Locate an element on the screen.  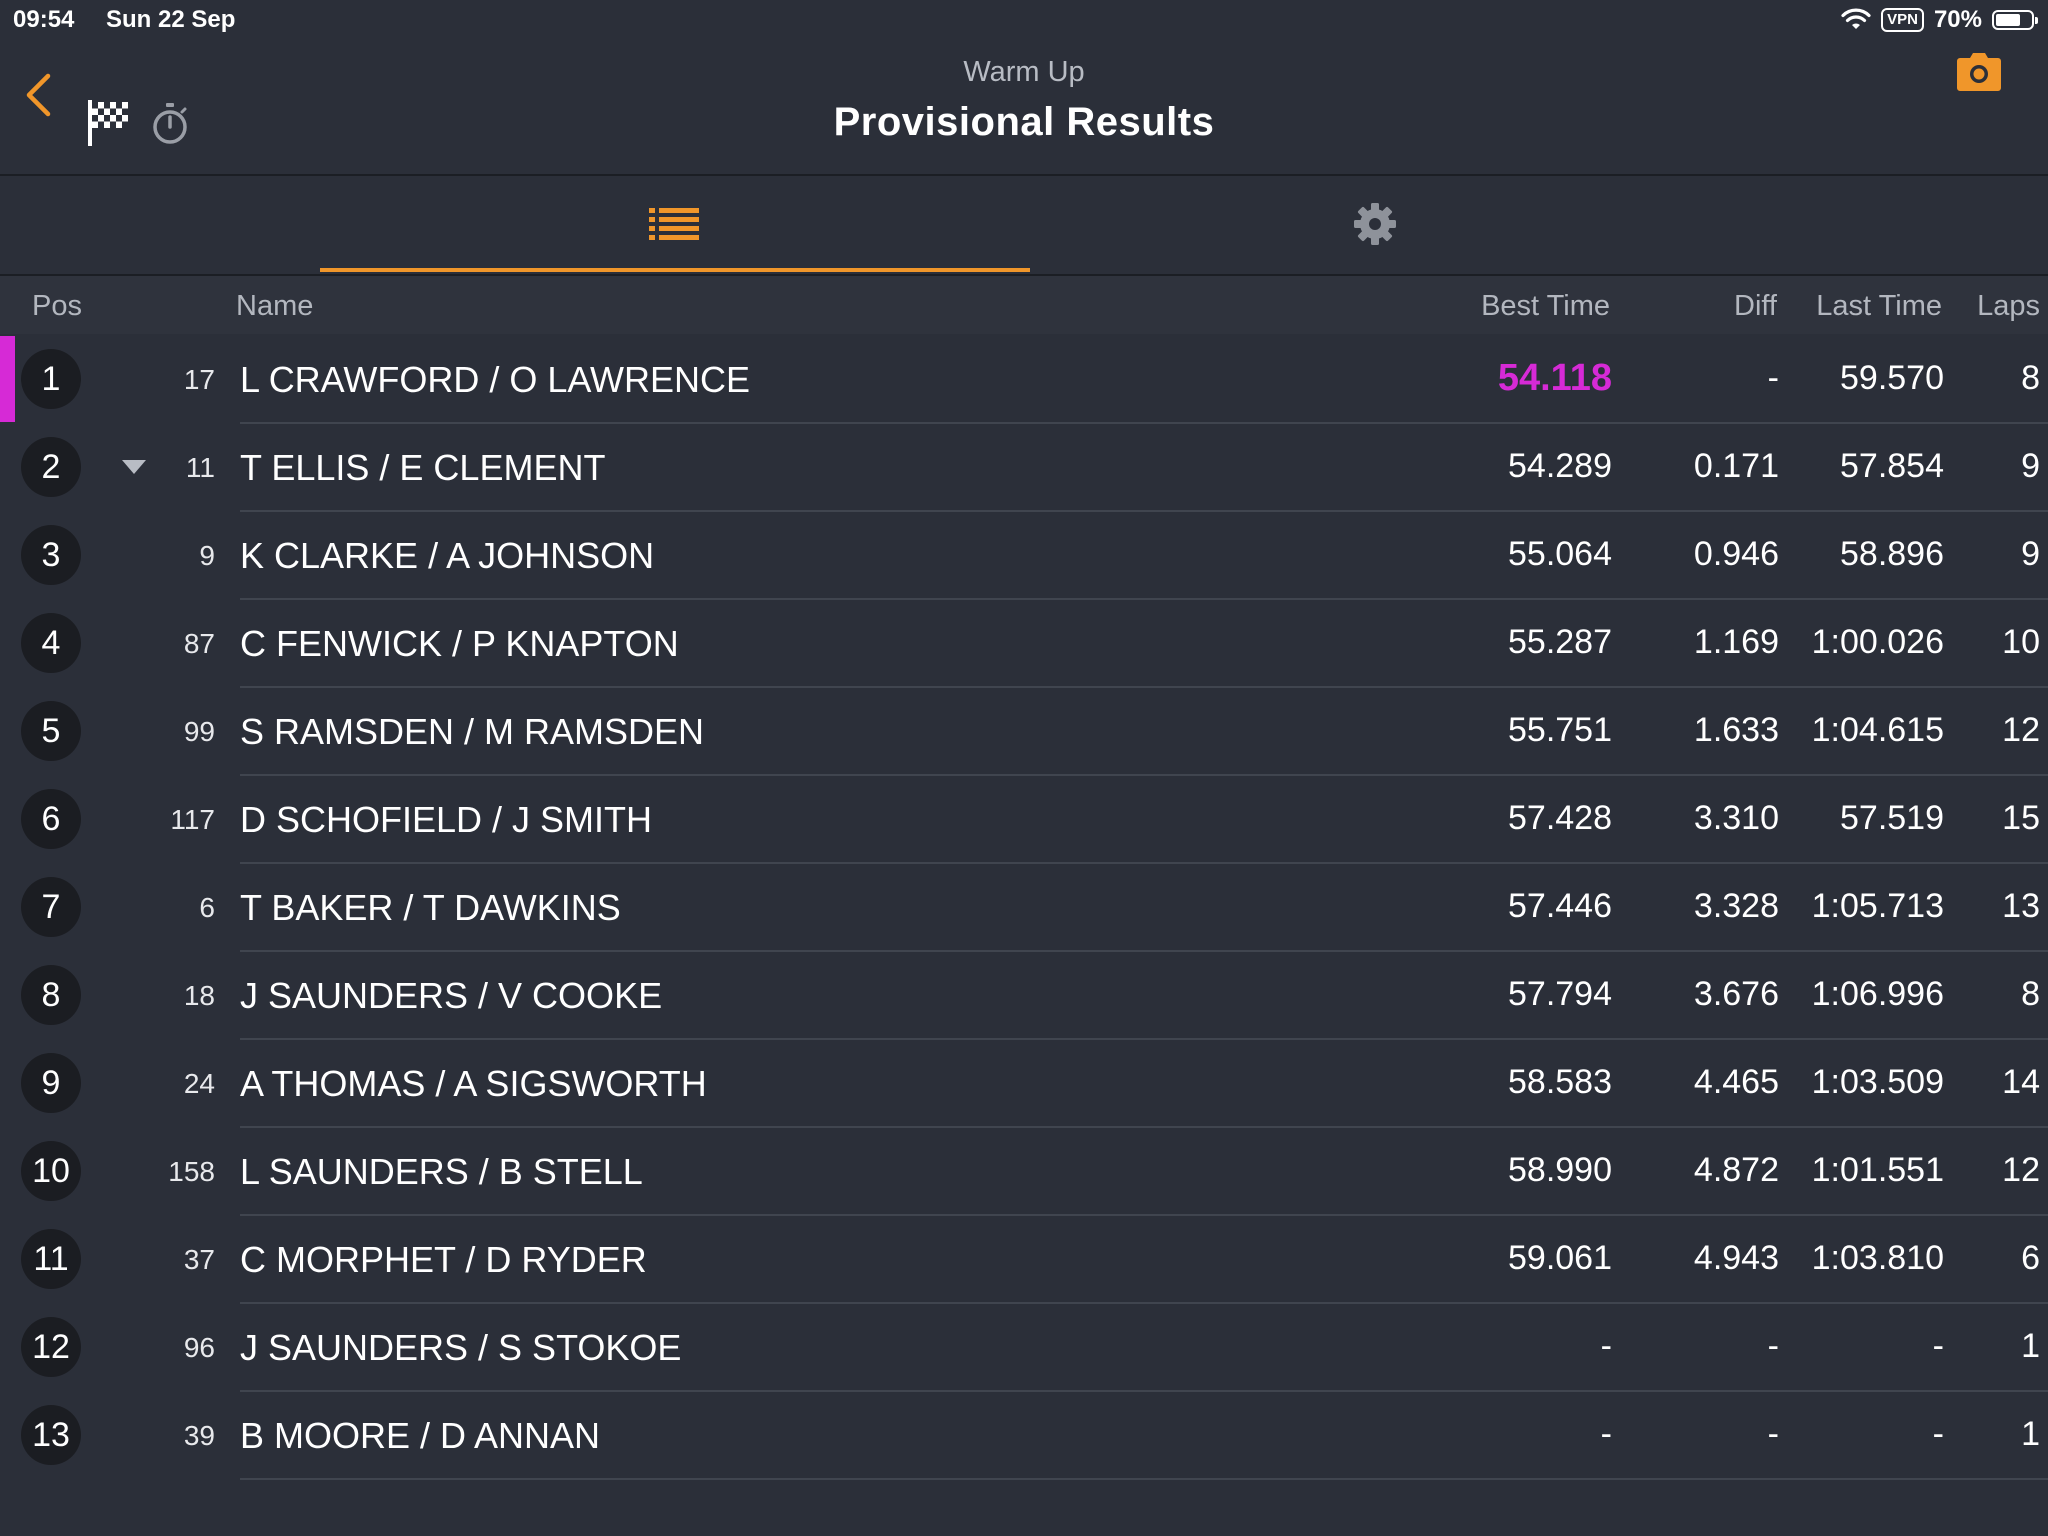
position-badge: 12 is located at coordinates (51, 1347).